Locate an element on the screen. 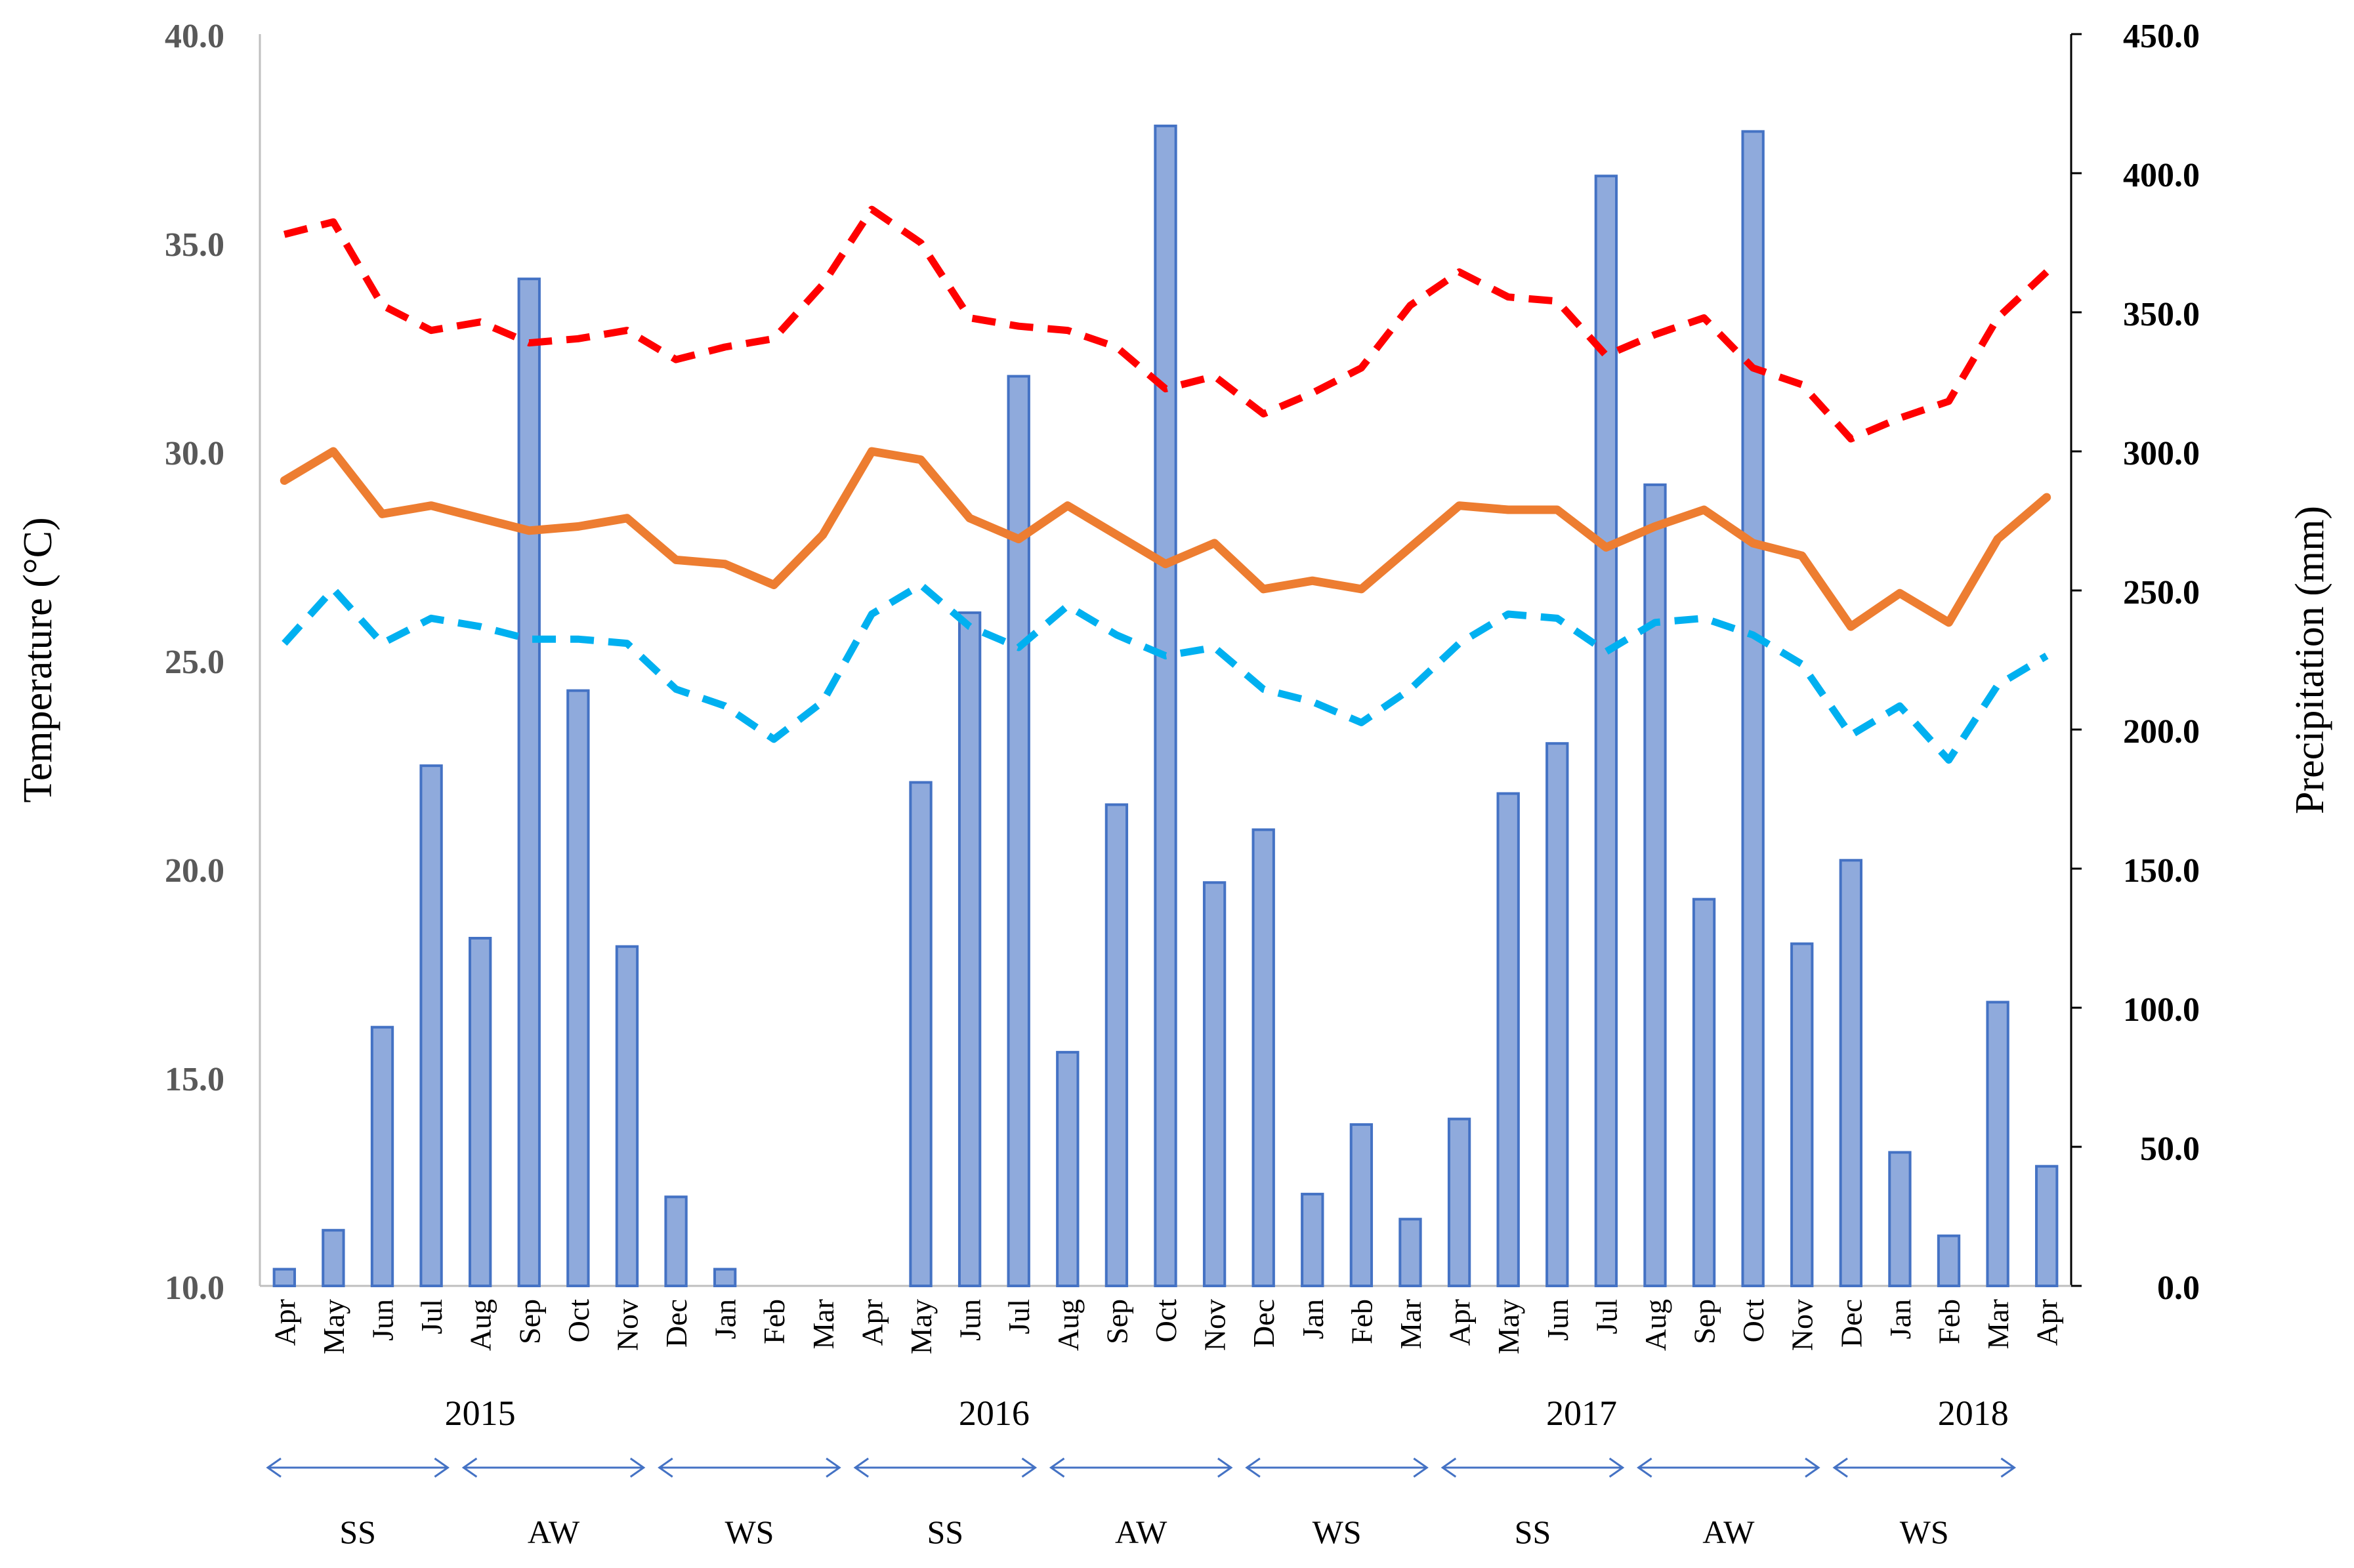 Image resolution: width=2354 pixels, height=1568 pixels. y-right-tick-label: 250.0 is located at coordinates (2161, 592).